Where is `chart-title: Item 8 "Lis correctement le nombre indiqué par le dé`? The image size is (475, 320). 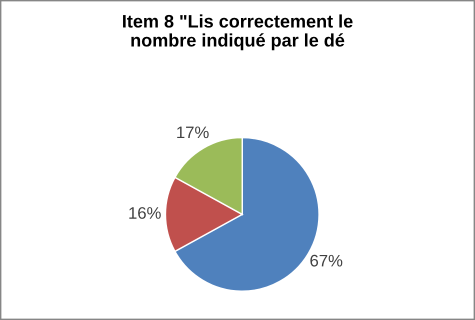 chart-title: Item 8 "Lis correctement le nombre indiqué par le dé is located at coordinates (238, 32).